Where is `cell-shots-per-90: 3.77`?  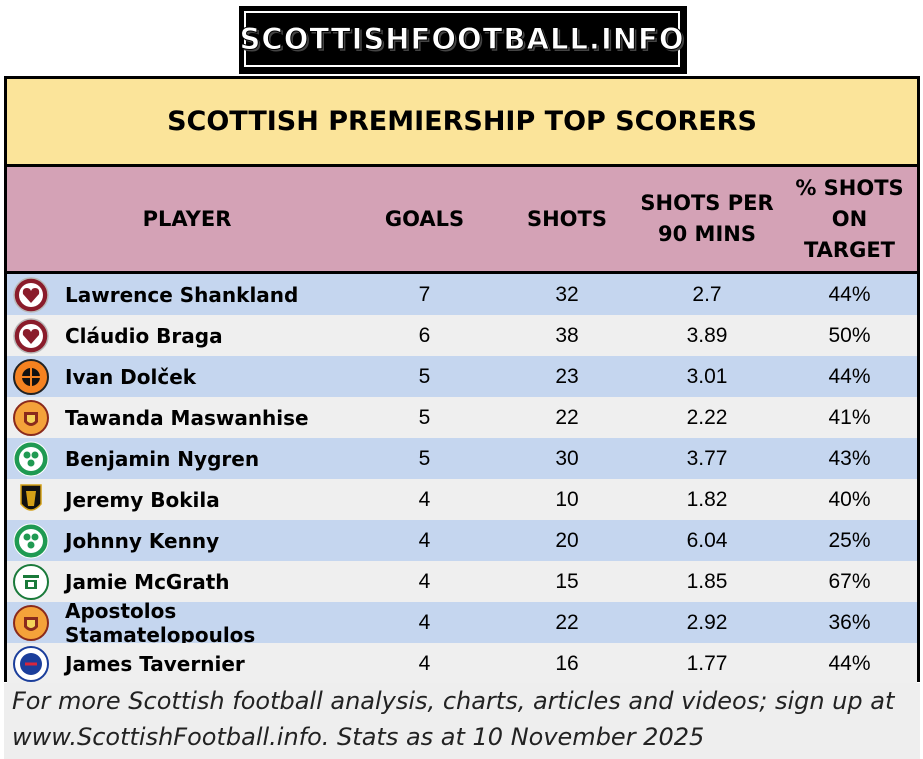
cell-shots-per-90: 3.77 is located at coordinates (707, 458).